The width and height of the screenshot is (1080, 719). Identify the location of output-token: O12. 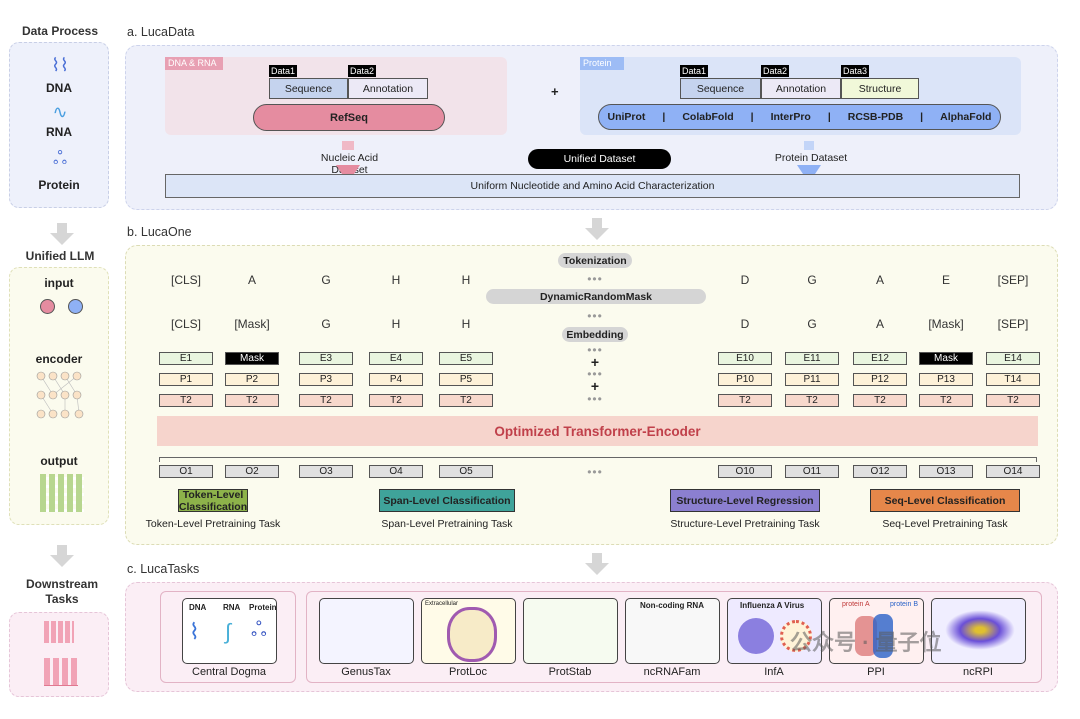
(880, 471).